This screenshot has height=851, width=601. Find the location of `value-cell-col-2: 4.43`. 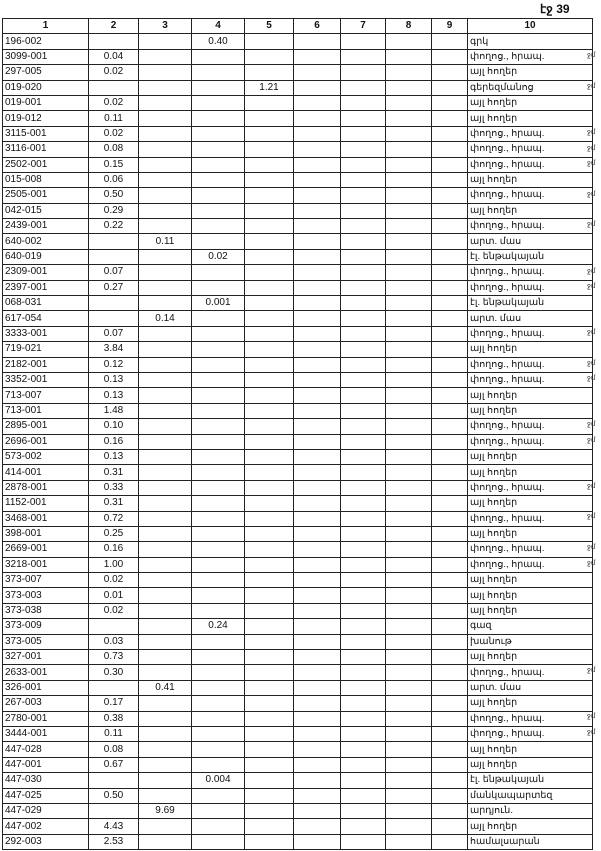

value-cell-col-2: 4.43 is located at coordinates (113, 826).